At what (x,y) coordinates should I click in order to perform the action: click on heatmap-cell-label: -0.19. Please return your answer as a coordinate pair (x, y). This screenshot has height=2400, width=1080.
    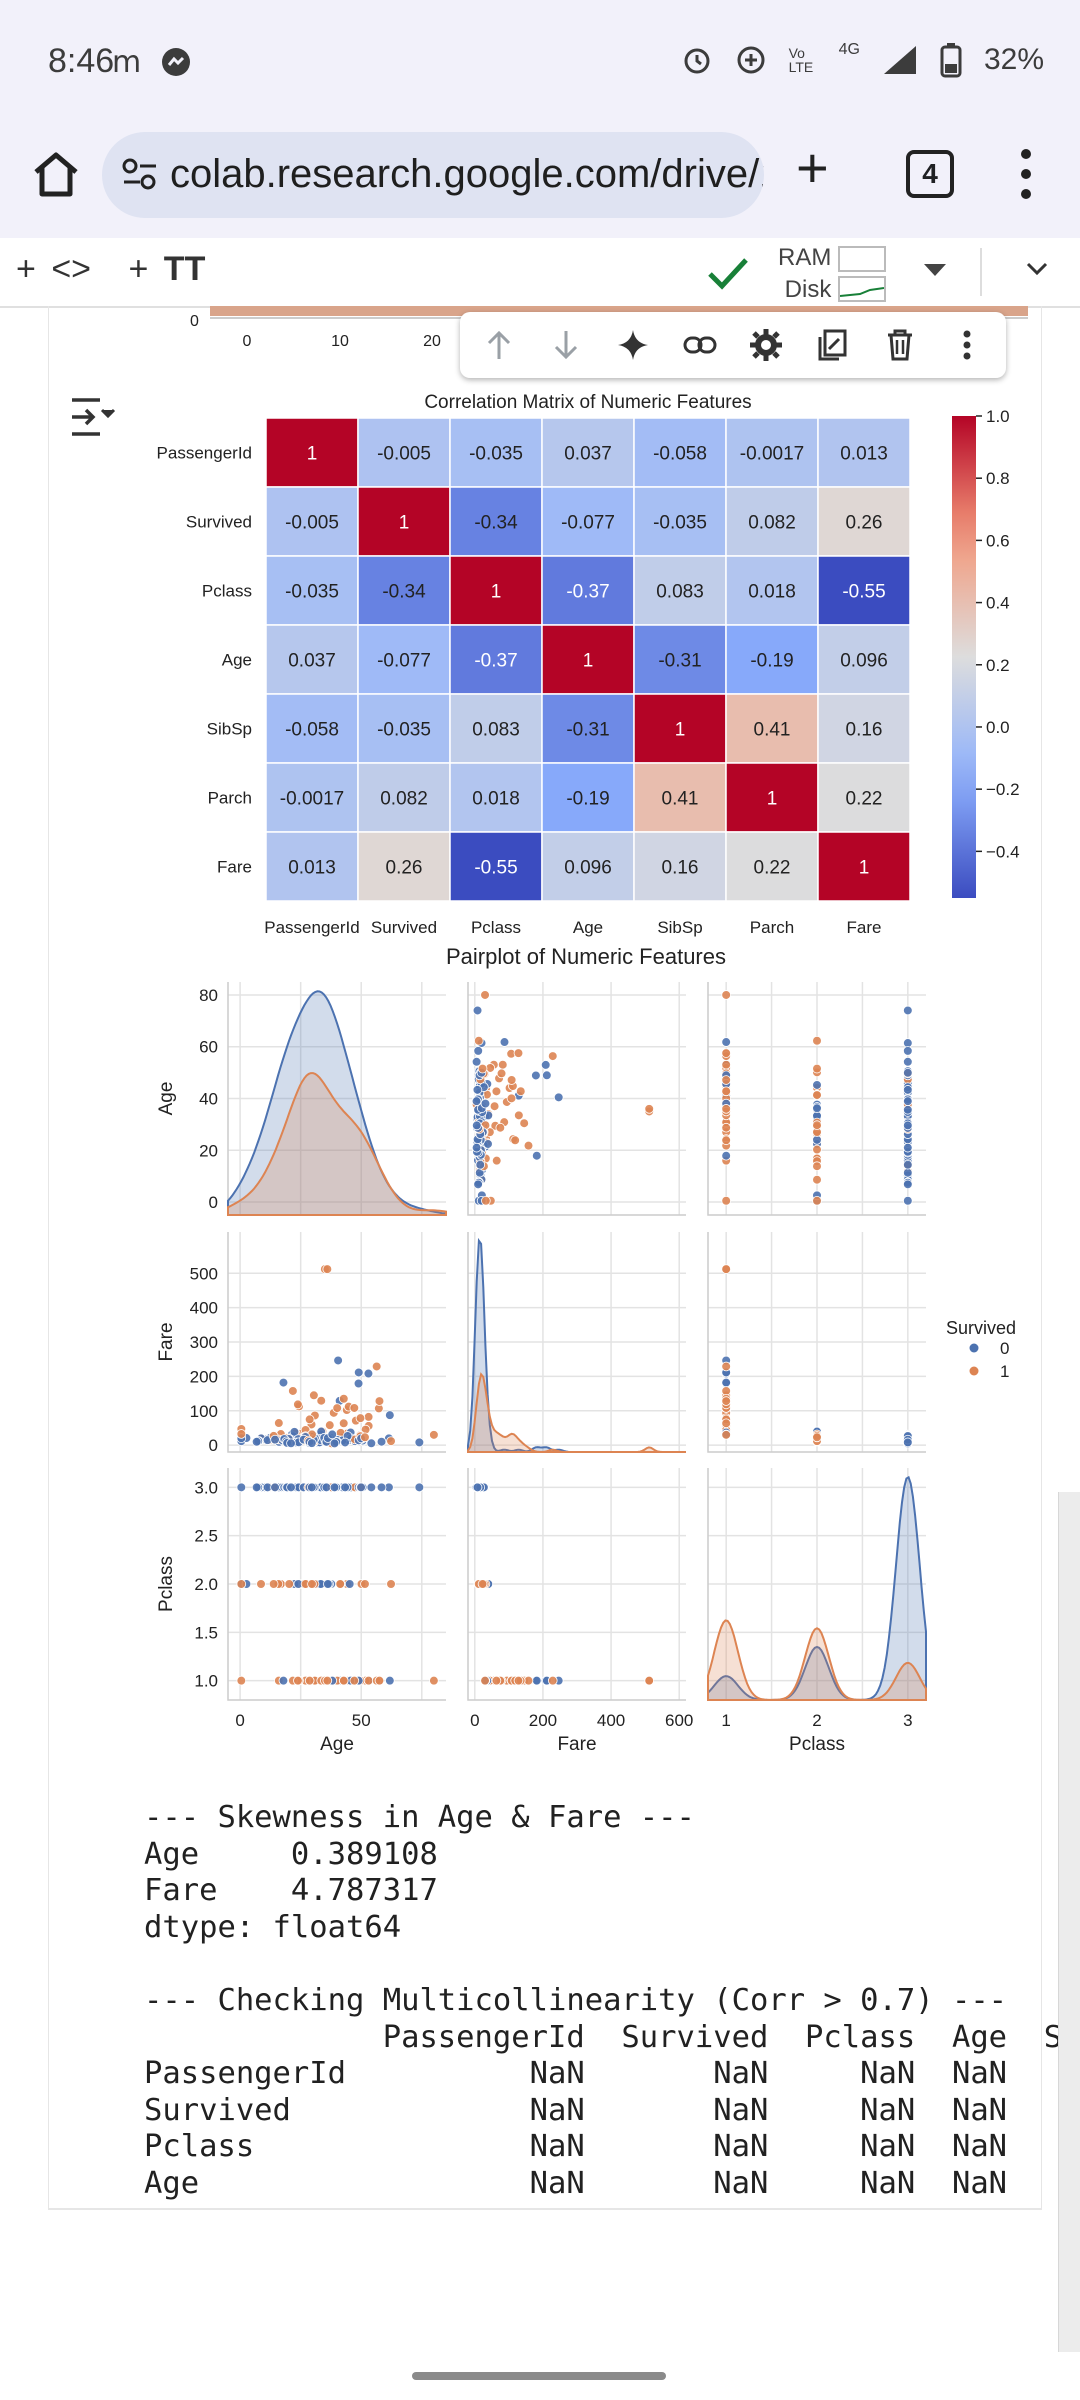
    Looking at the image, I should click on (587, 799).